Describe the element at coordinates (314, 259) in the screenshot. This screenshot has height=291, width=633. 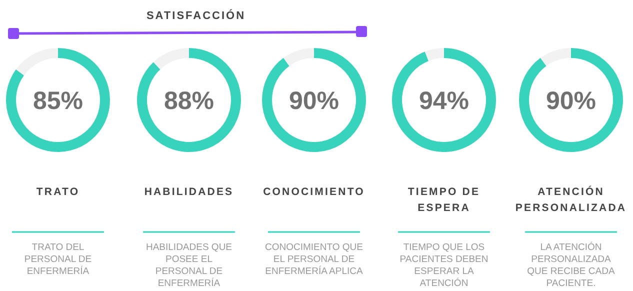
I see `text: CONOCIMIENTO QUE EL PERSONAL DE ENFERMERÍA APLICA` at that location.